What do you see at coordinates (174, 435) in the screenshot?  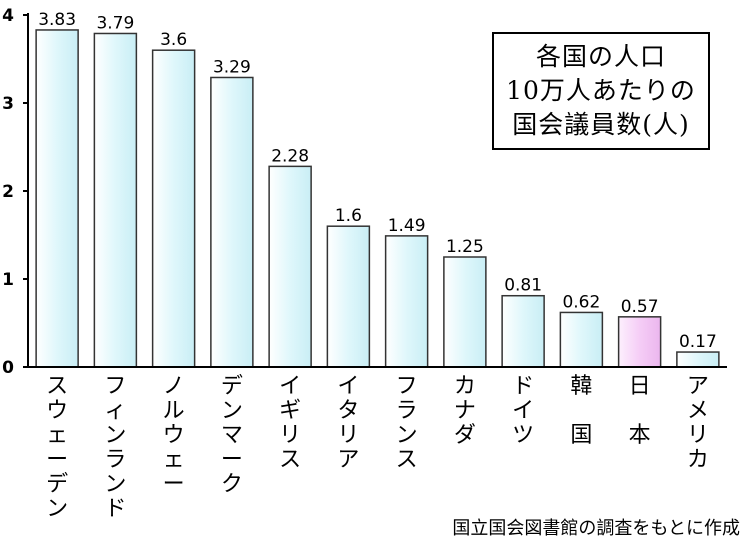 I see `category-label: ノルウェー` at bounding box center [174, 435].